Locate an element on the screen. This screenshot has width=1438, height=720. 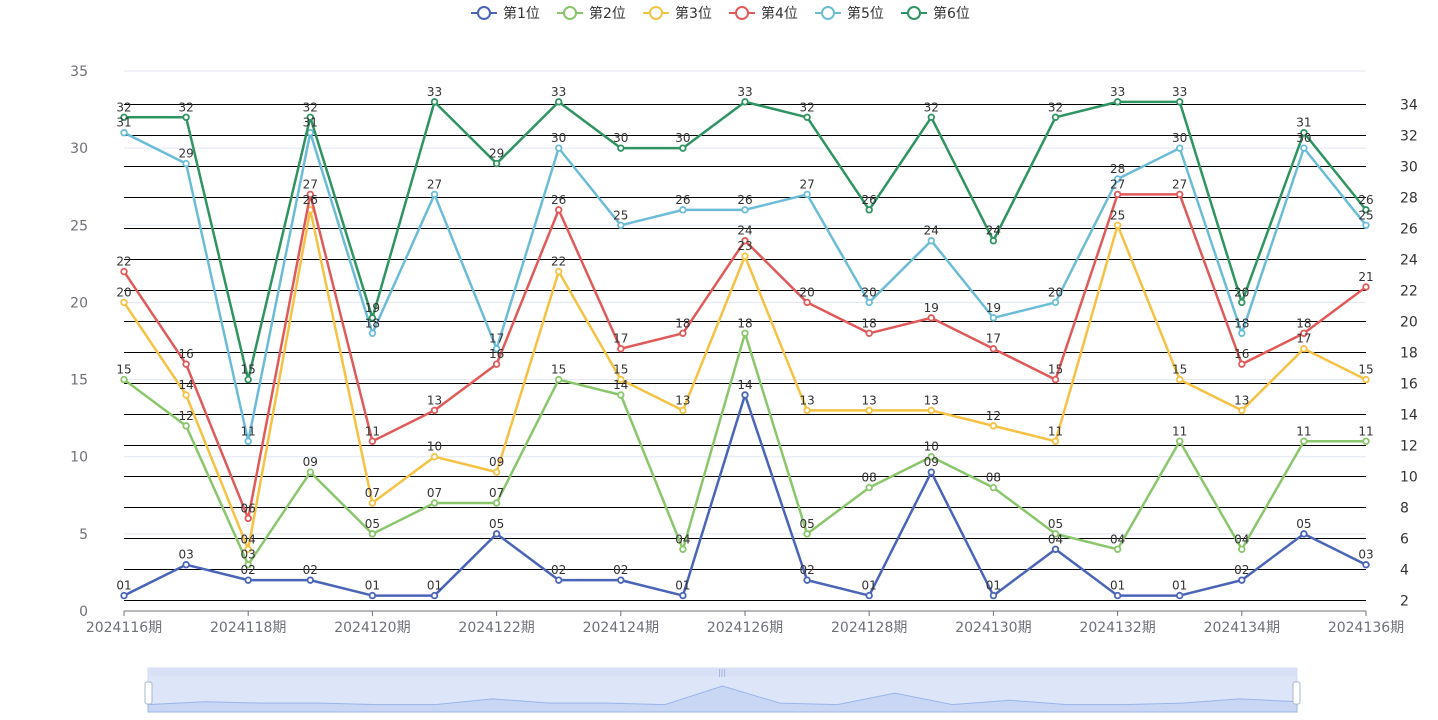
y-left-tick-label: 10 is located at coordinates (79, 458).